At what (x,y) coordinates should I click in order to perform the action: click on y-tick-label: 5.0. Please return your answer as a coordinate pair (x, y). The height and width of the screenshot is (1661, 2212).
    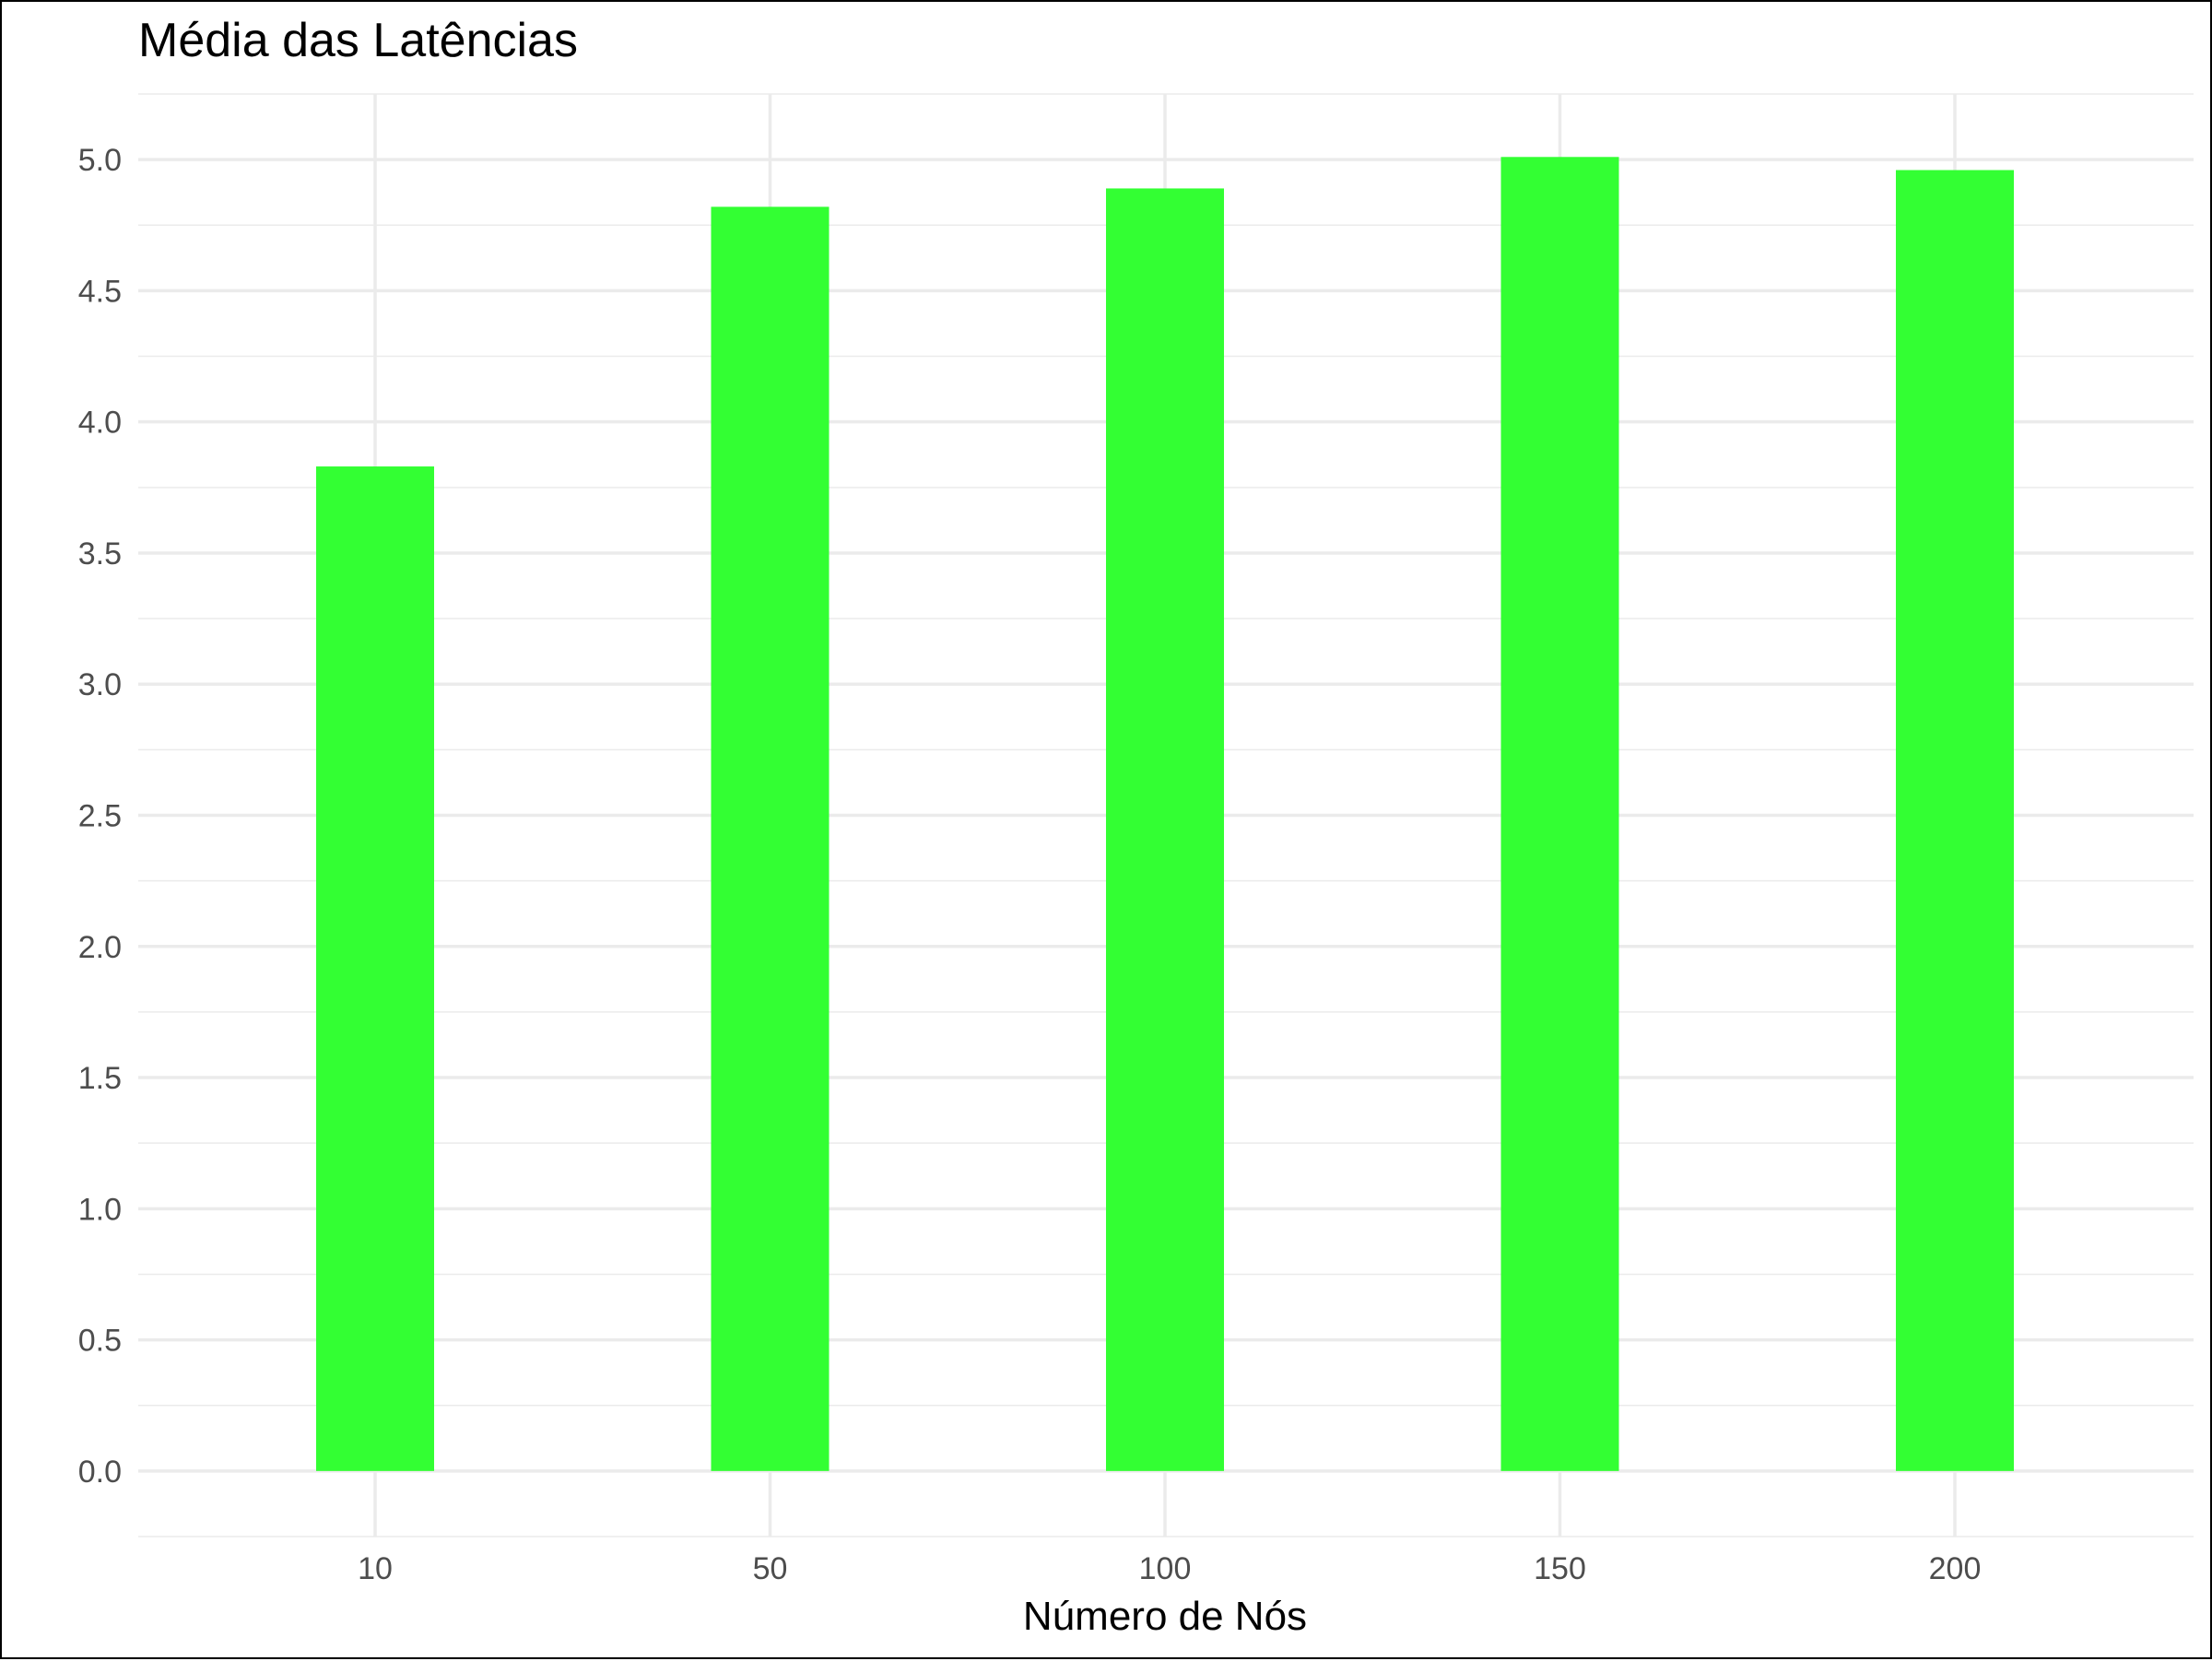
    Looking at the image, I should click on (100, 160).